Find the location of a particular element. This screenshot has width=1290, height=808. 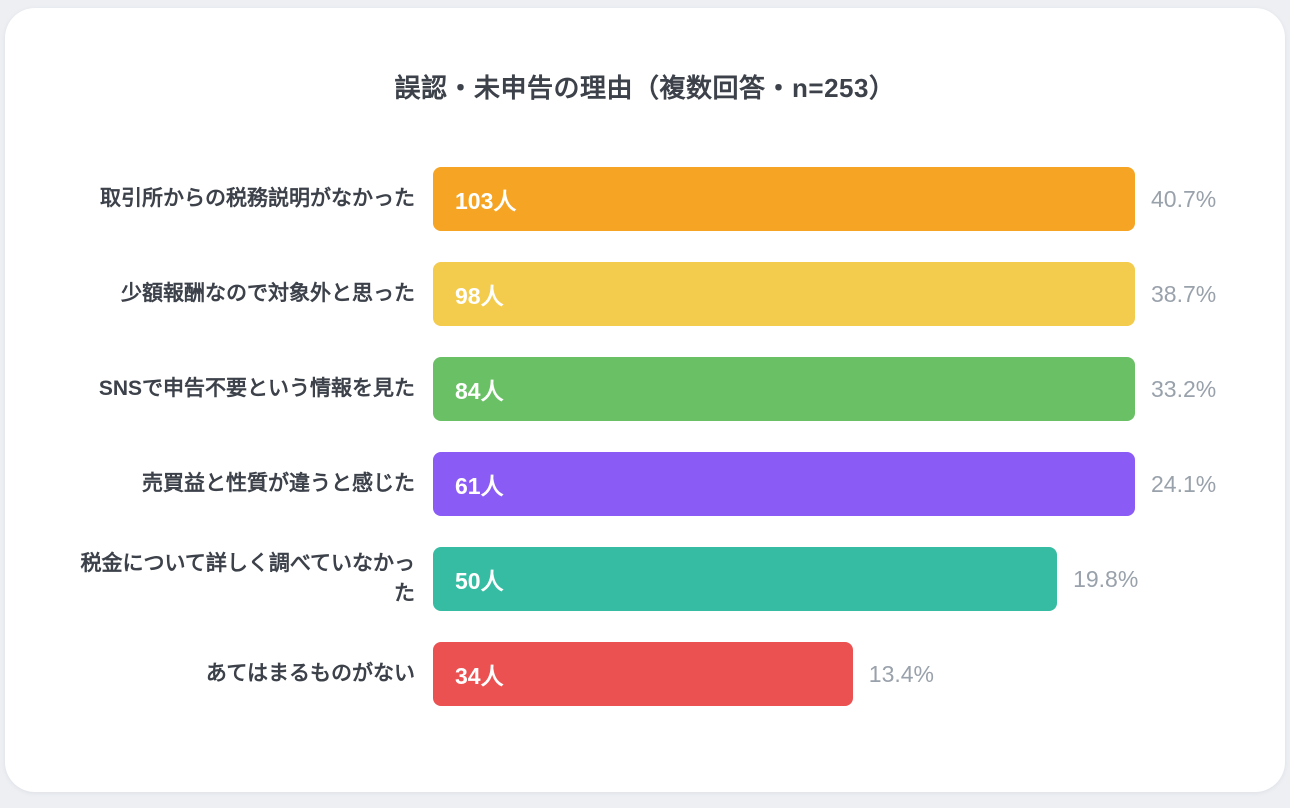

chart-row: 取引所からの税務説明がなかった 103人 40.7% is located at coordinates (680, 199).